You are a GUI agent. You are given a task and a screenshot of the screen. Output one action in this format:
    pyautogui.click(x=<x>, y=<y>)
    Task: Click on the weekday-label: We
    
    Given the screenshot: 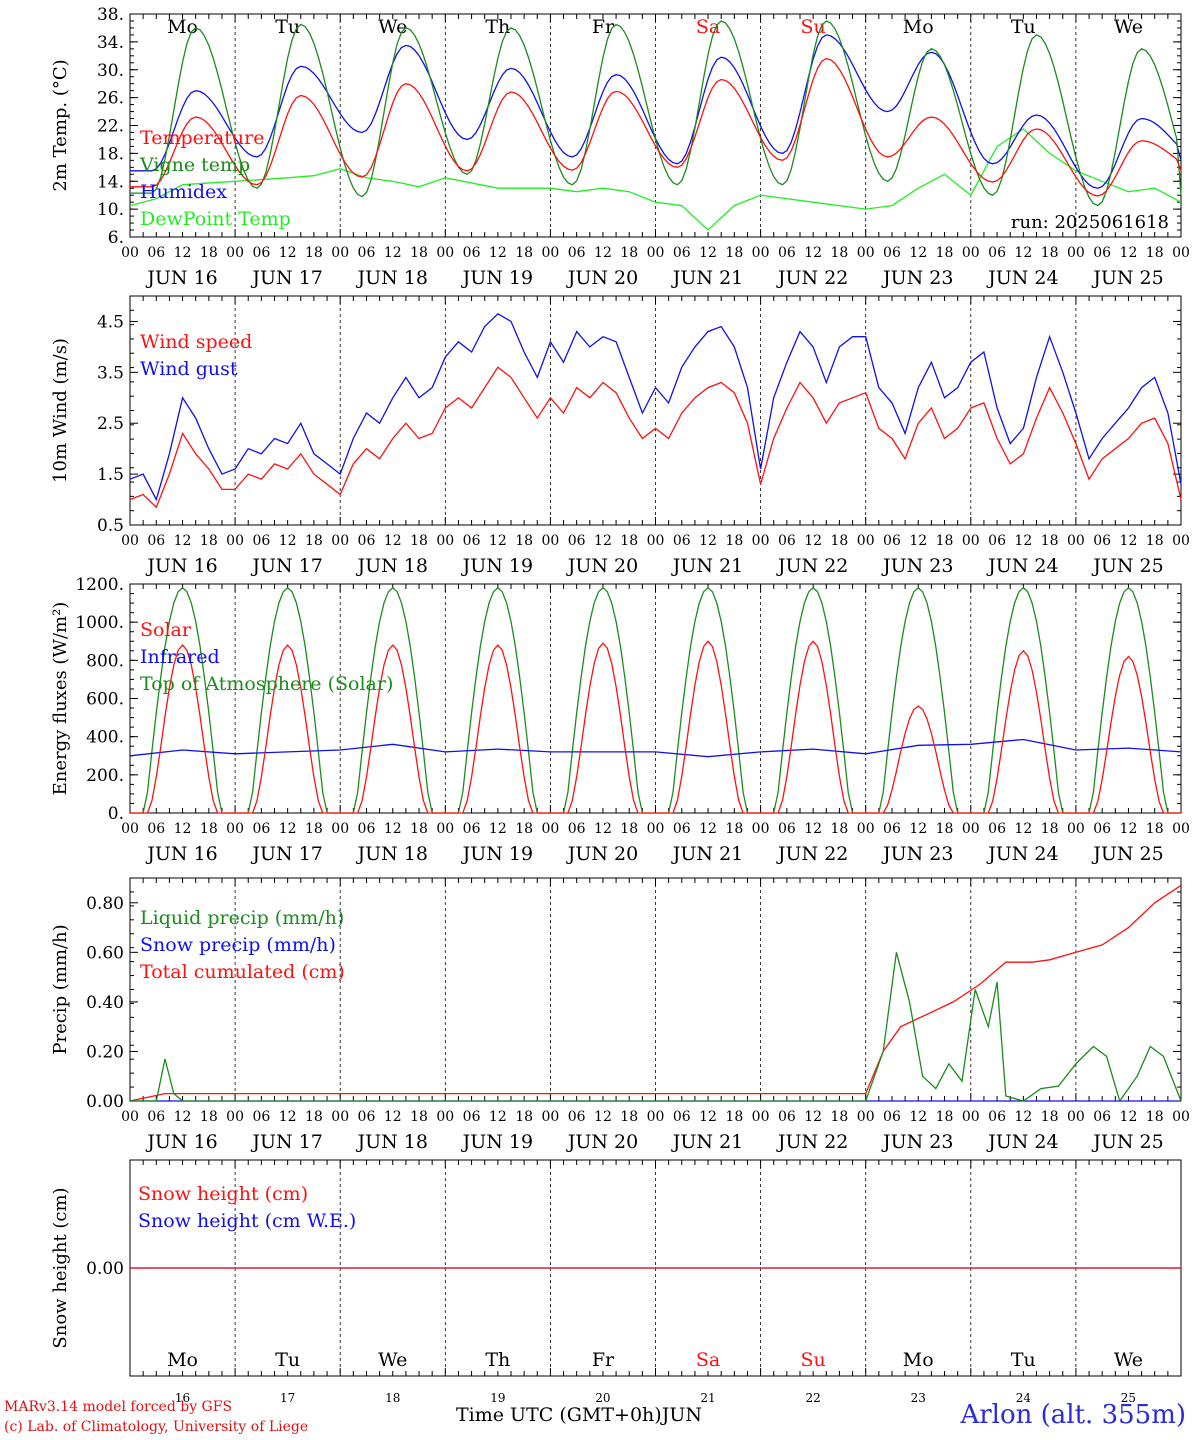 What is the action you would take?
    pyautogui.click(x=1128, y=27)
    